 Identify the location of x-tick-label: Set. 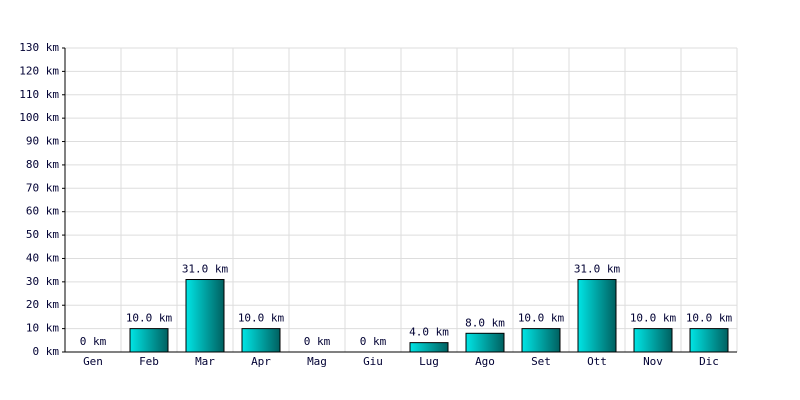
(541, 361).